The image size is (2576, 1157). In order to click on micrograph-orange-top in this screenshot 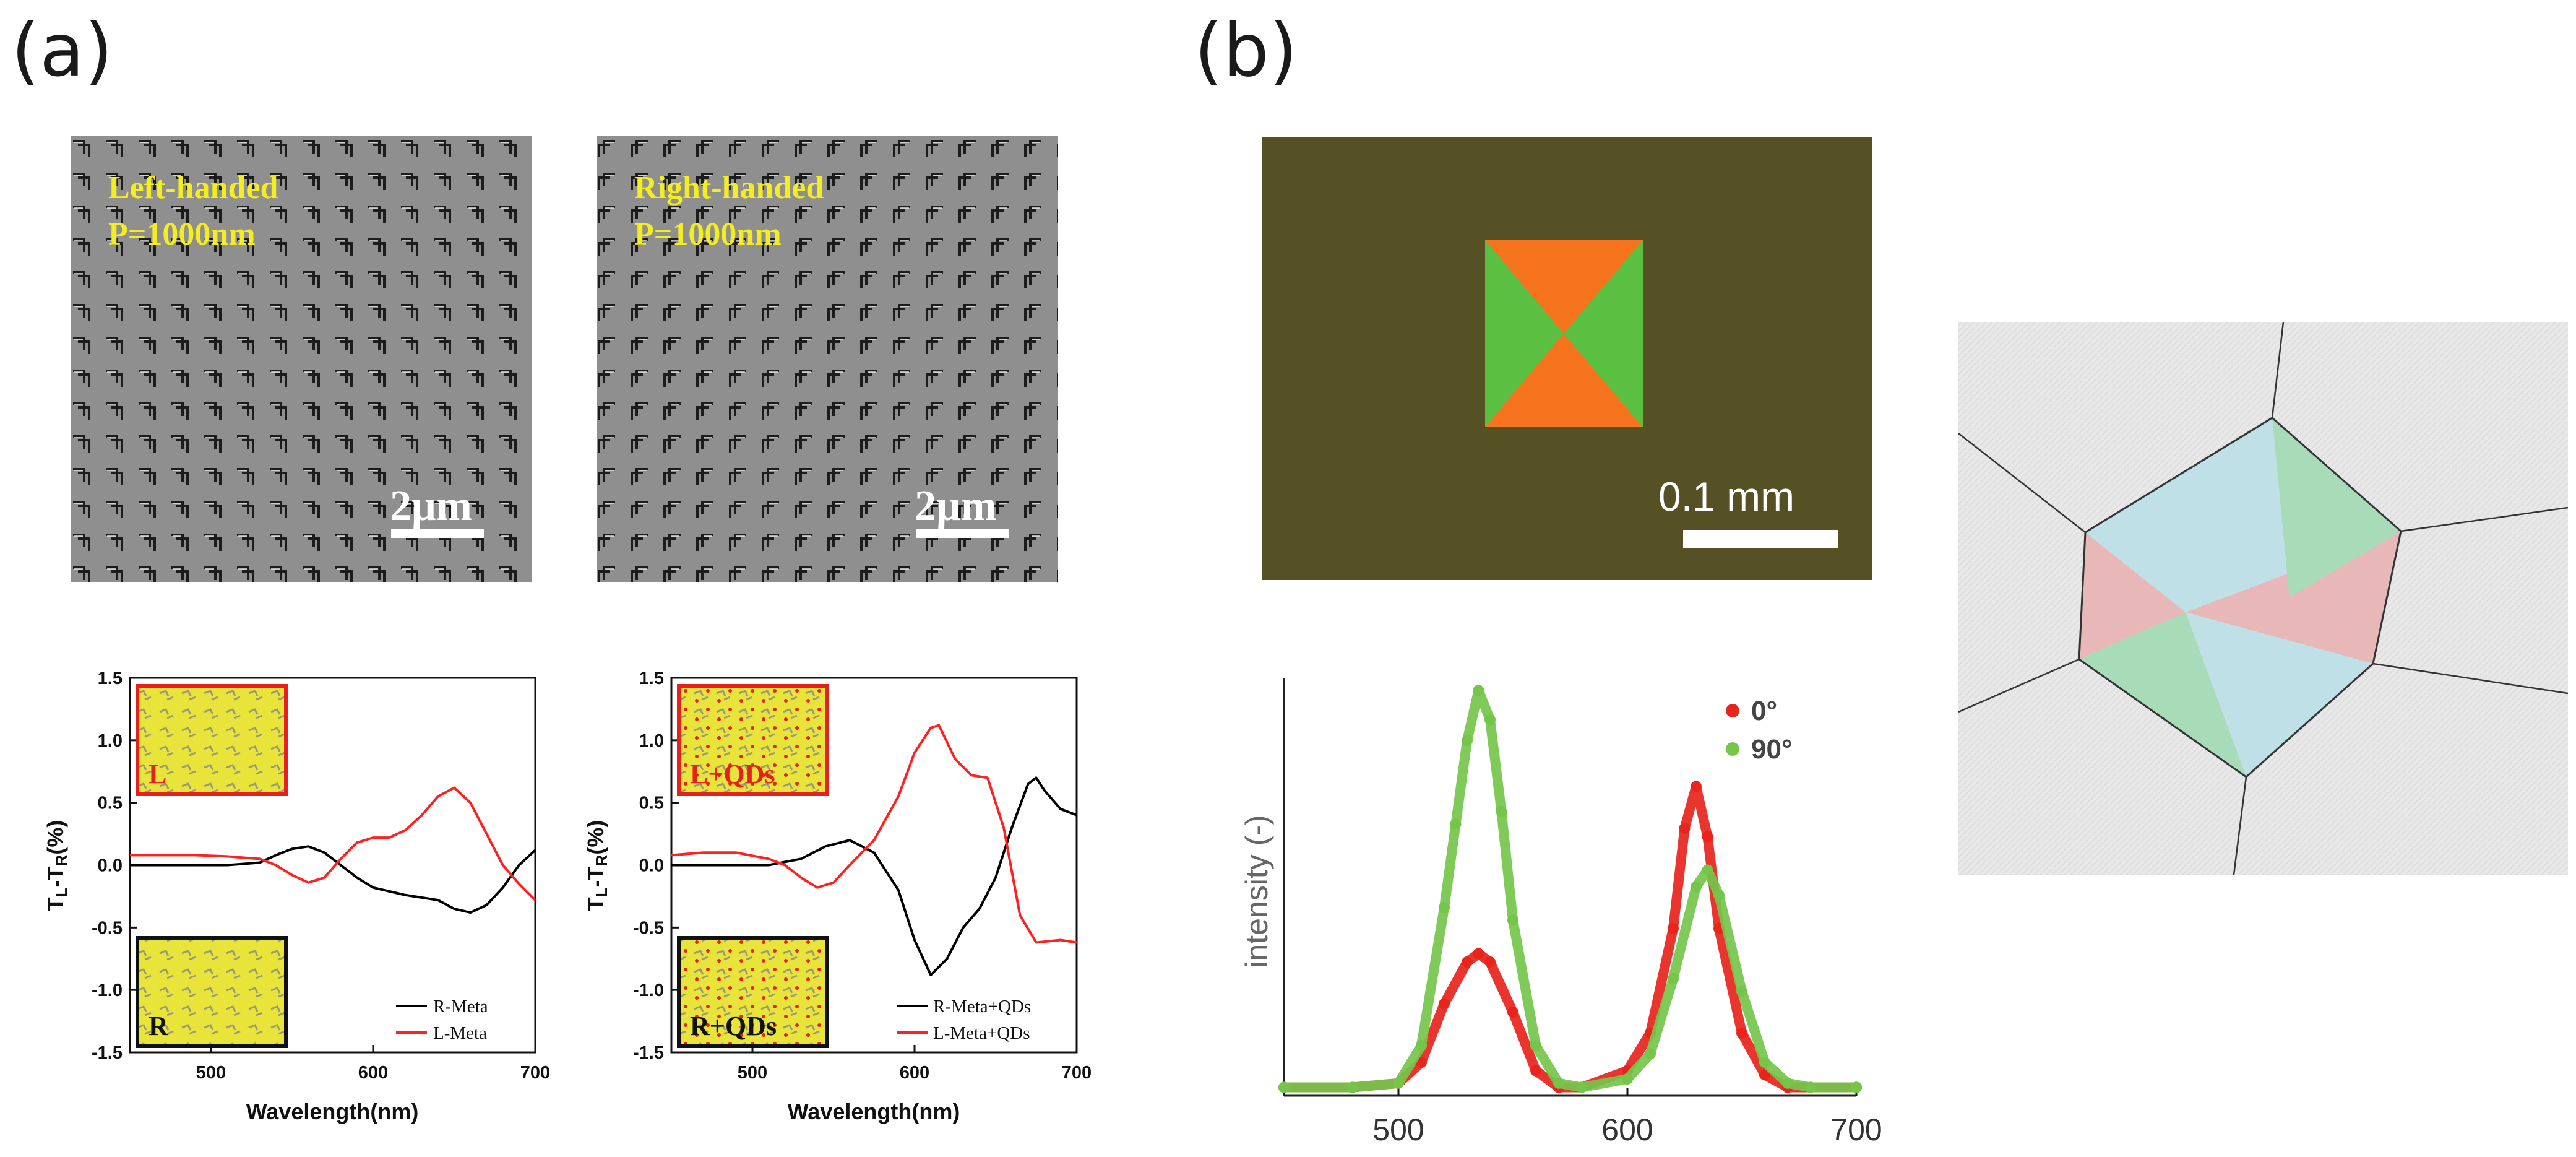, I will do `click(1564, 287)`.